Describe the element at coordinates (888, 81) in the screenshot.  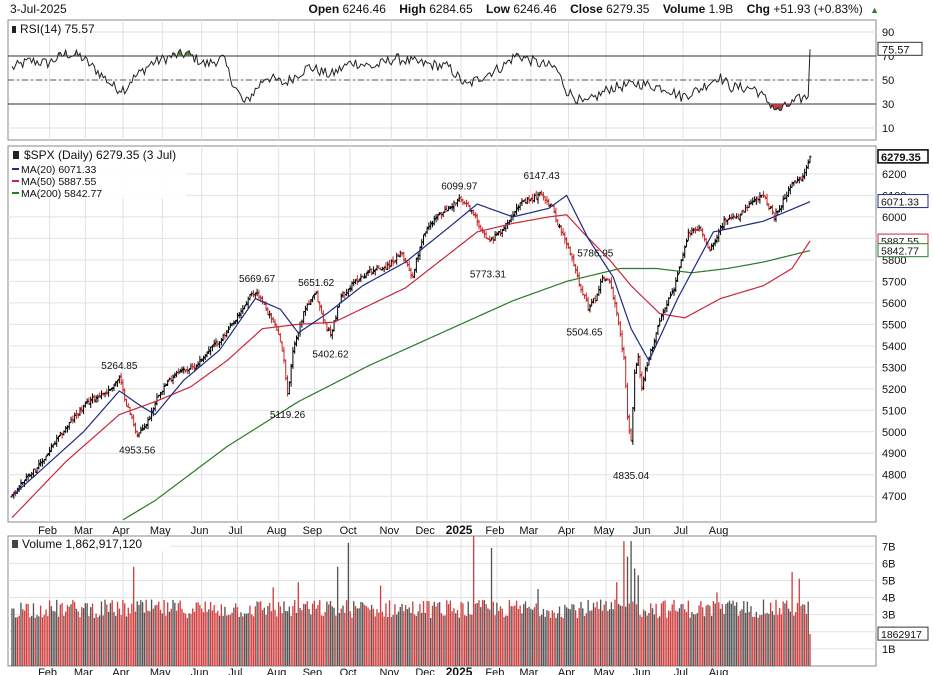
I see `rsi-tick-label: 50` at that location.